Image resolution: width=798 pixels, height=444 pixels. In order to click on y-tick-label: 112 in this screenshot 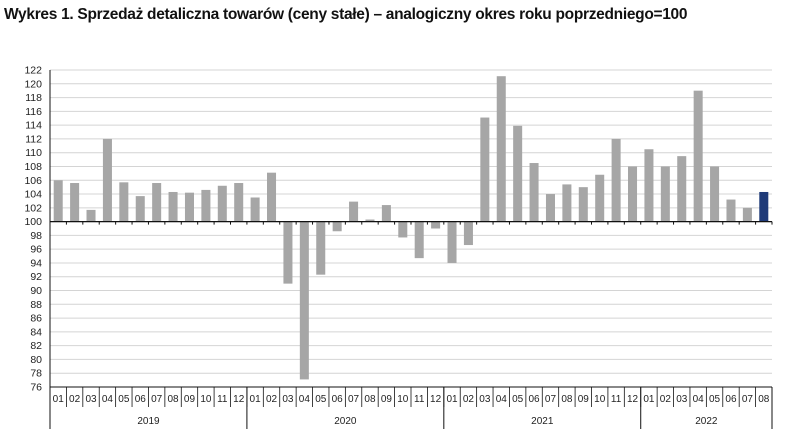, I will do `click(33, 139)`.